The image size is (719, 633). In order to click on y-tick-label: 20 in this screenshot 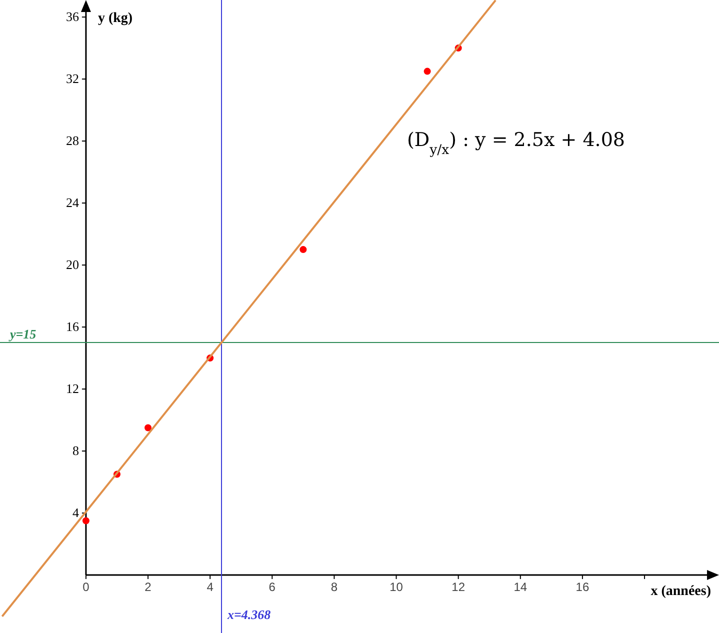, I will do `click(72, 264)`.